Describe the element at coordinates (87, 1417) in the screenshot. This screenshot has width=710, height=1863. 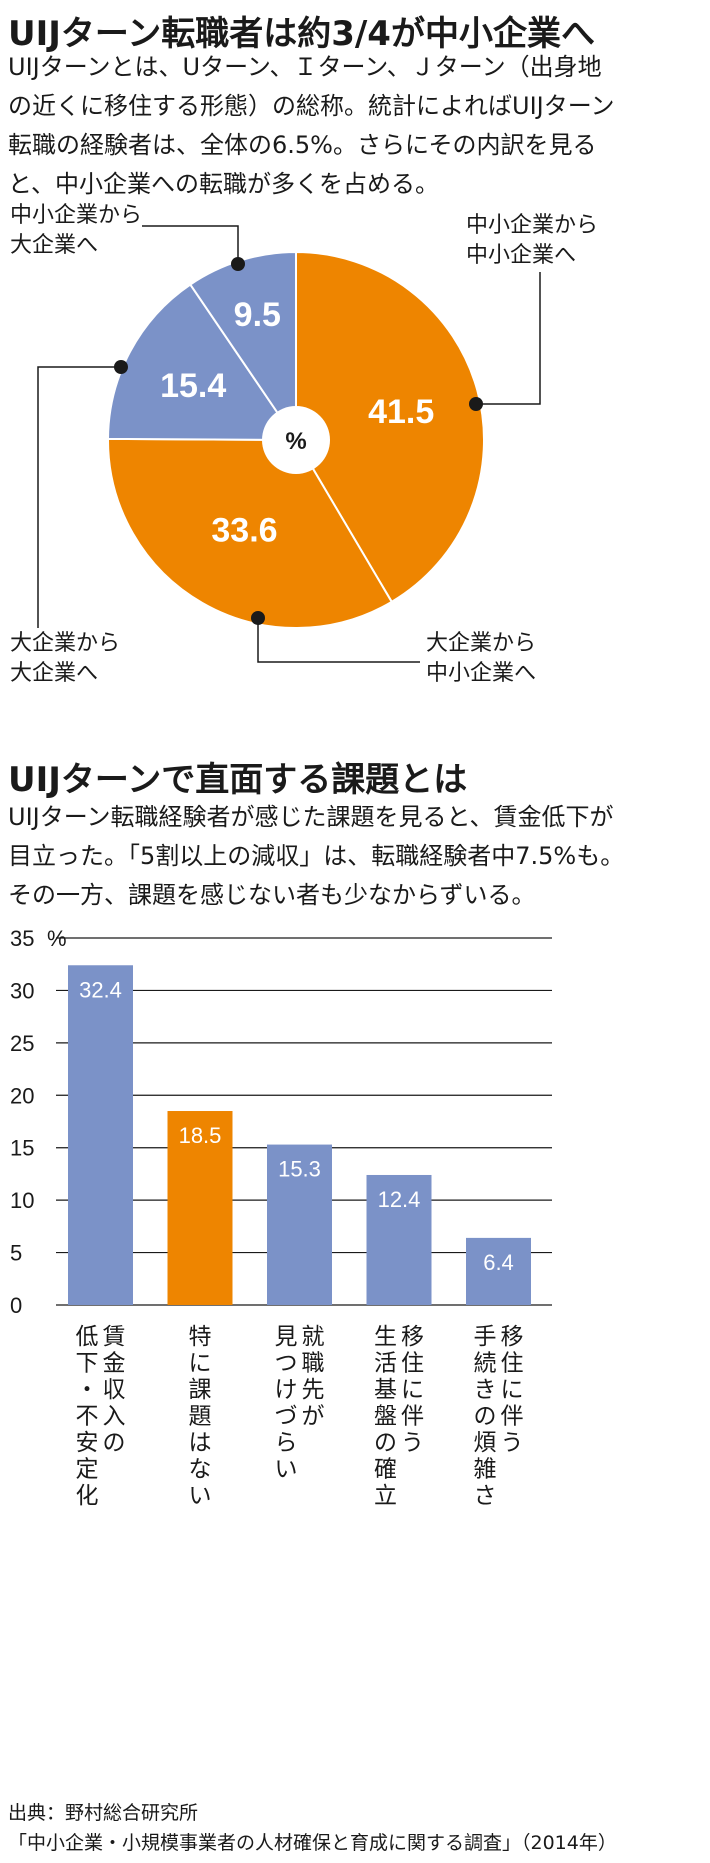
I see `x-category-label: 不` at that location.